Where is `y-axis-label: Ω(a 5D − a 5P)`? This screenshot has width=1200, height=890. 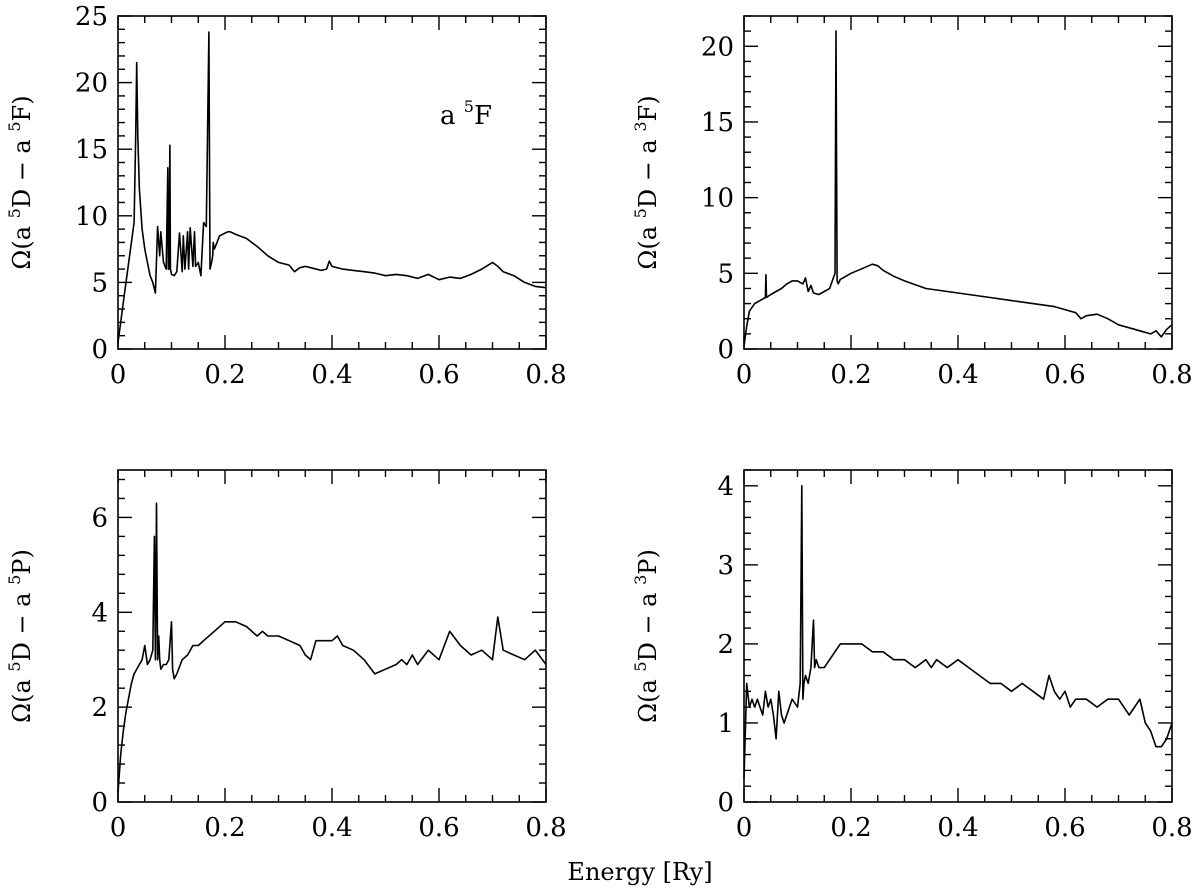 y-axis-label: Ω(a 5D − a 5P) is located at coordinates (20, 636).